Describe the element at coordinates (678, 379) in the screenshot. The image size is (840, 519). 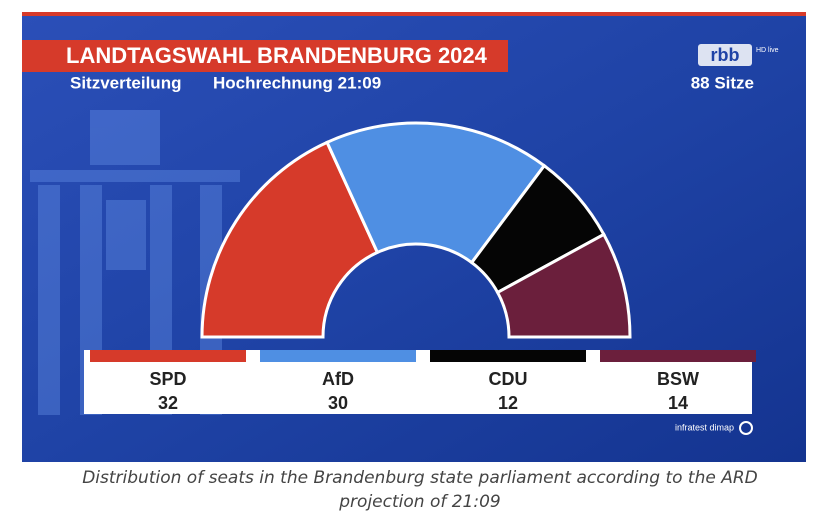
I see `party-name: BSW` at that location.